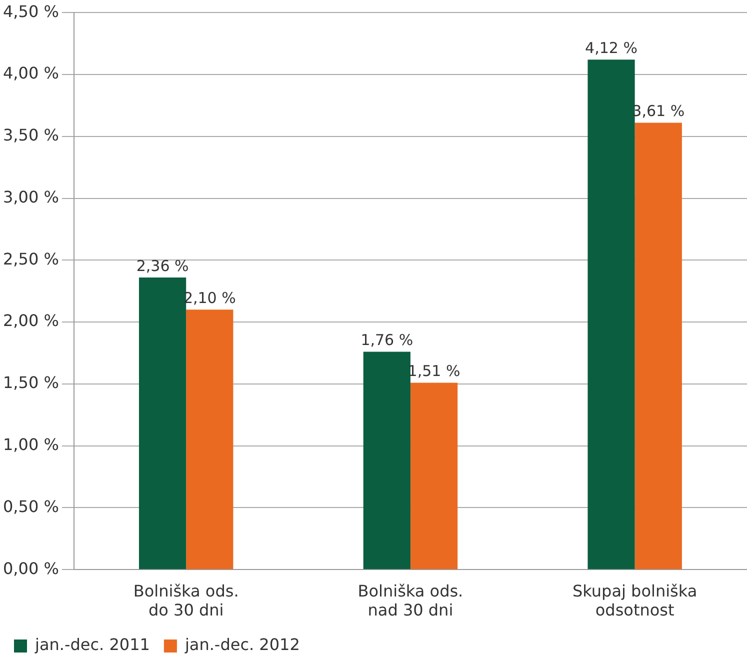 This screenshot has width=747, height=664. I want to click on y-tick-label: 0,50 %, so click(30, 506).